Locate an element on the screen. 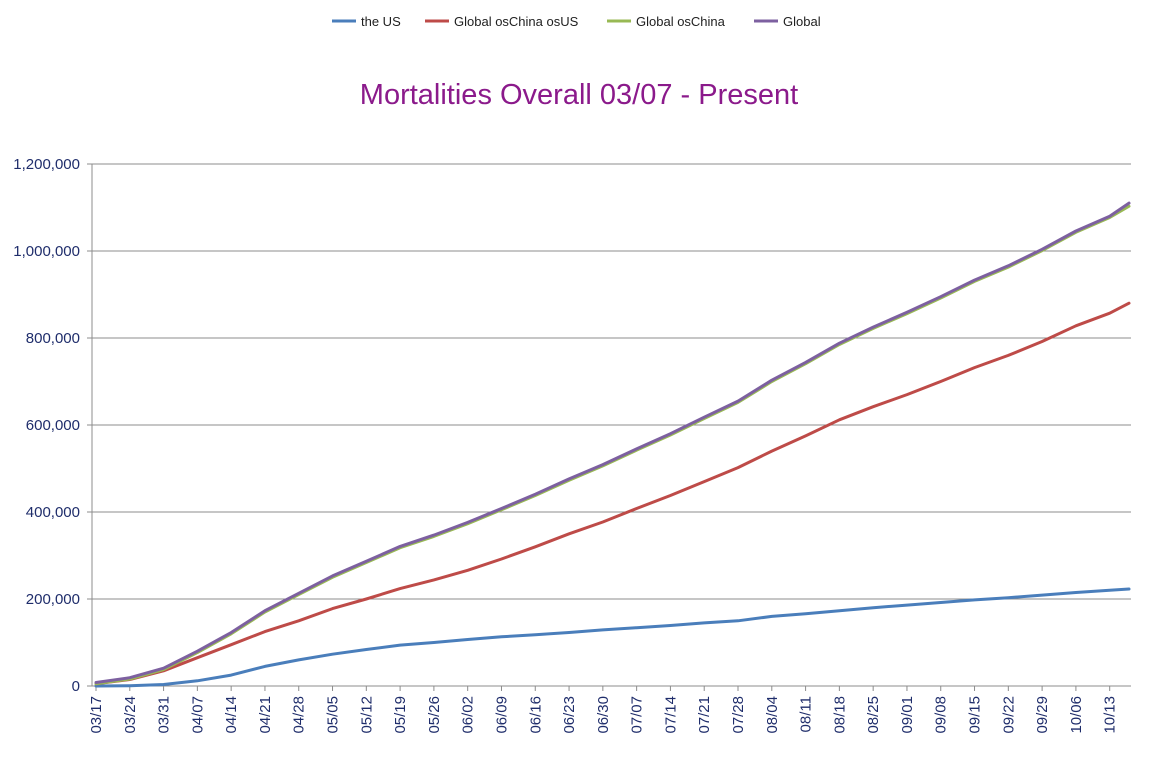 This screenshot has width=1152, height=772. x-tick-label: 06/09 is located at coordinates (501, 715).